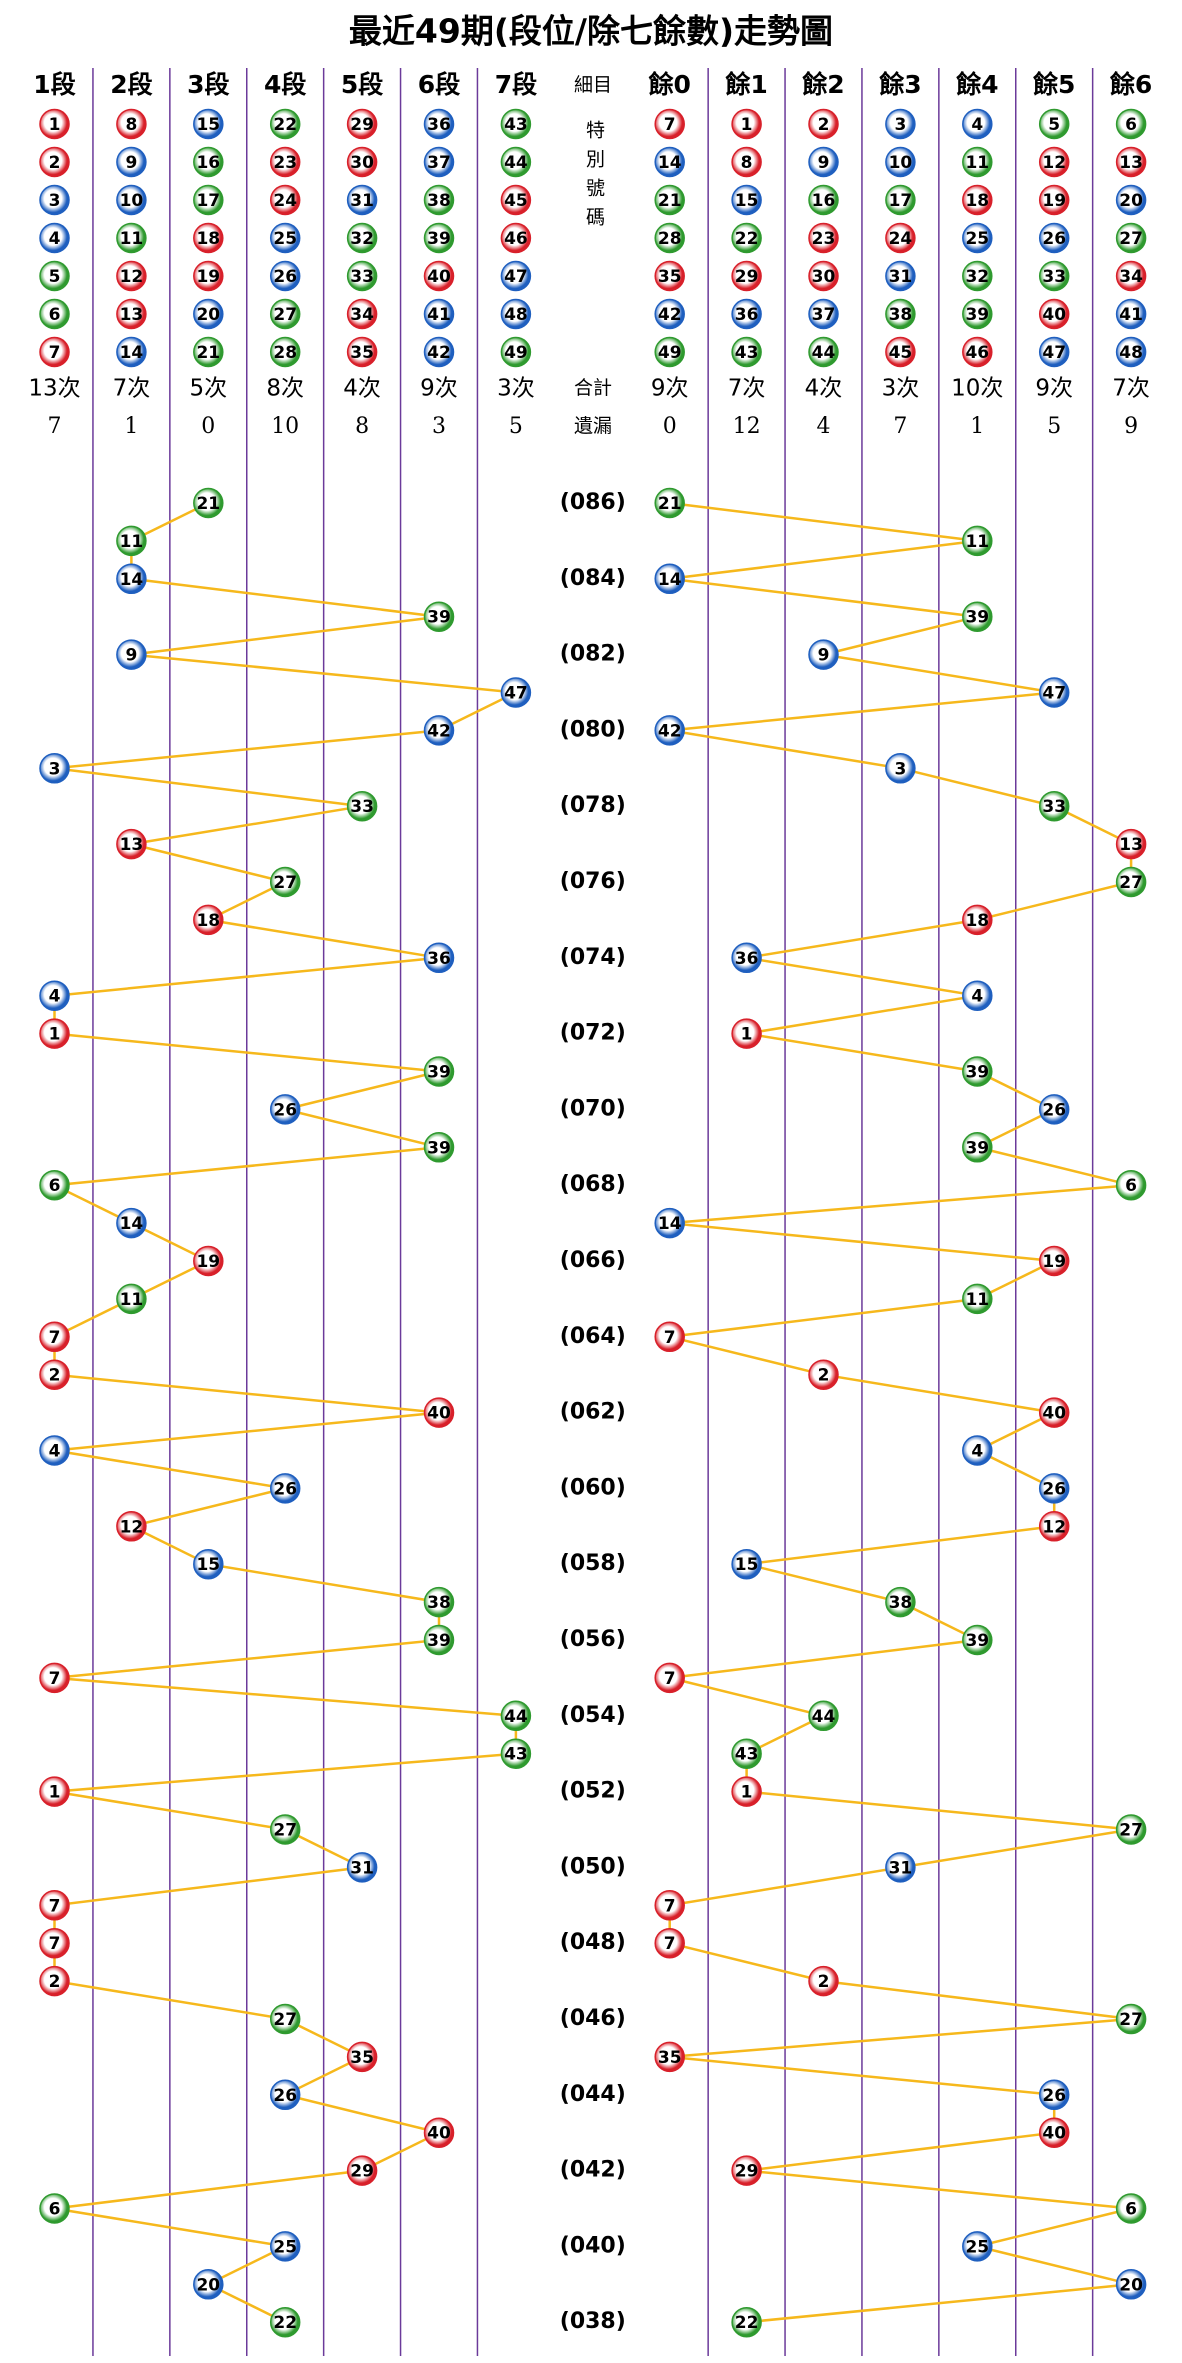 The image size is (1182, 2363). I want to click on header-ball-number: 32, so click(362, 239).